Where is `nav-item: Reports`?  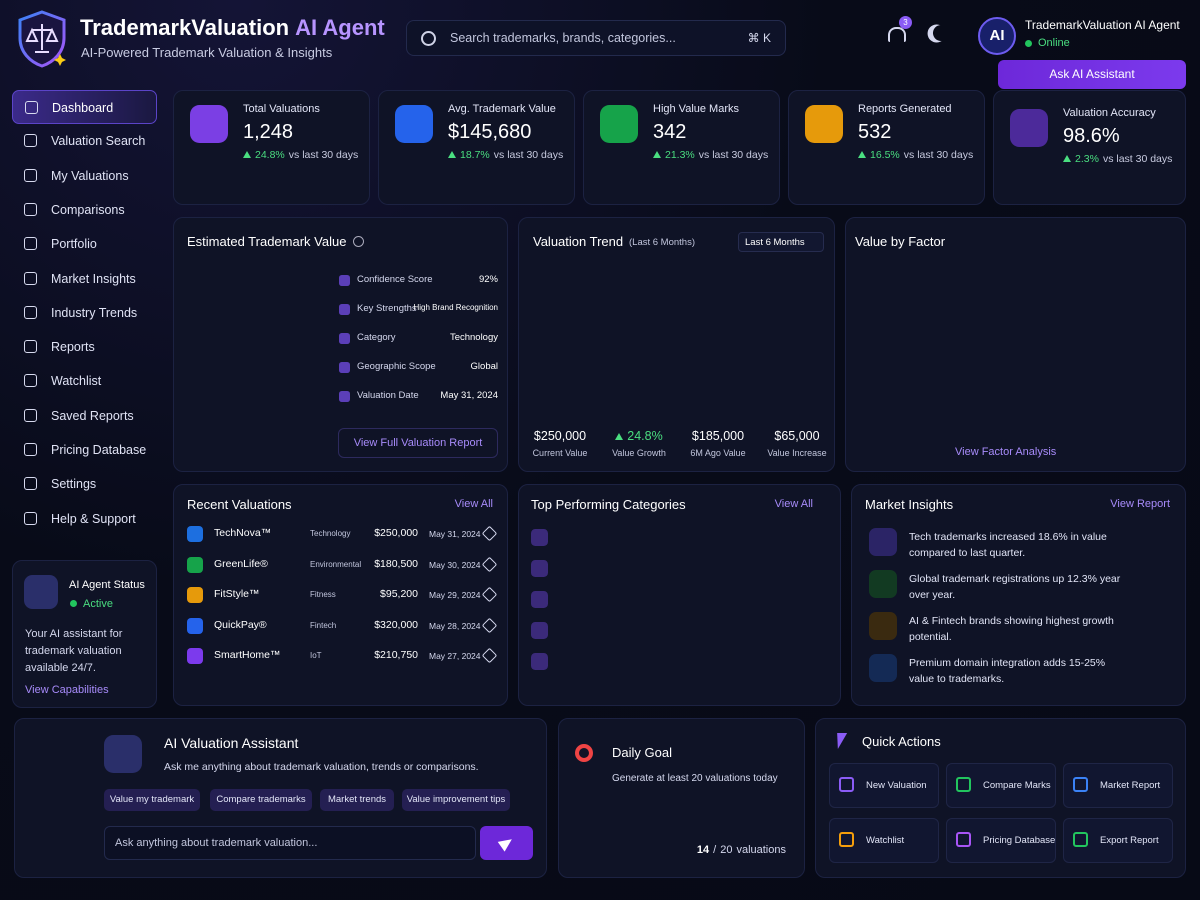
nav-item: Reports is located at coordinates (84, 347).